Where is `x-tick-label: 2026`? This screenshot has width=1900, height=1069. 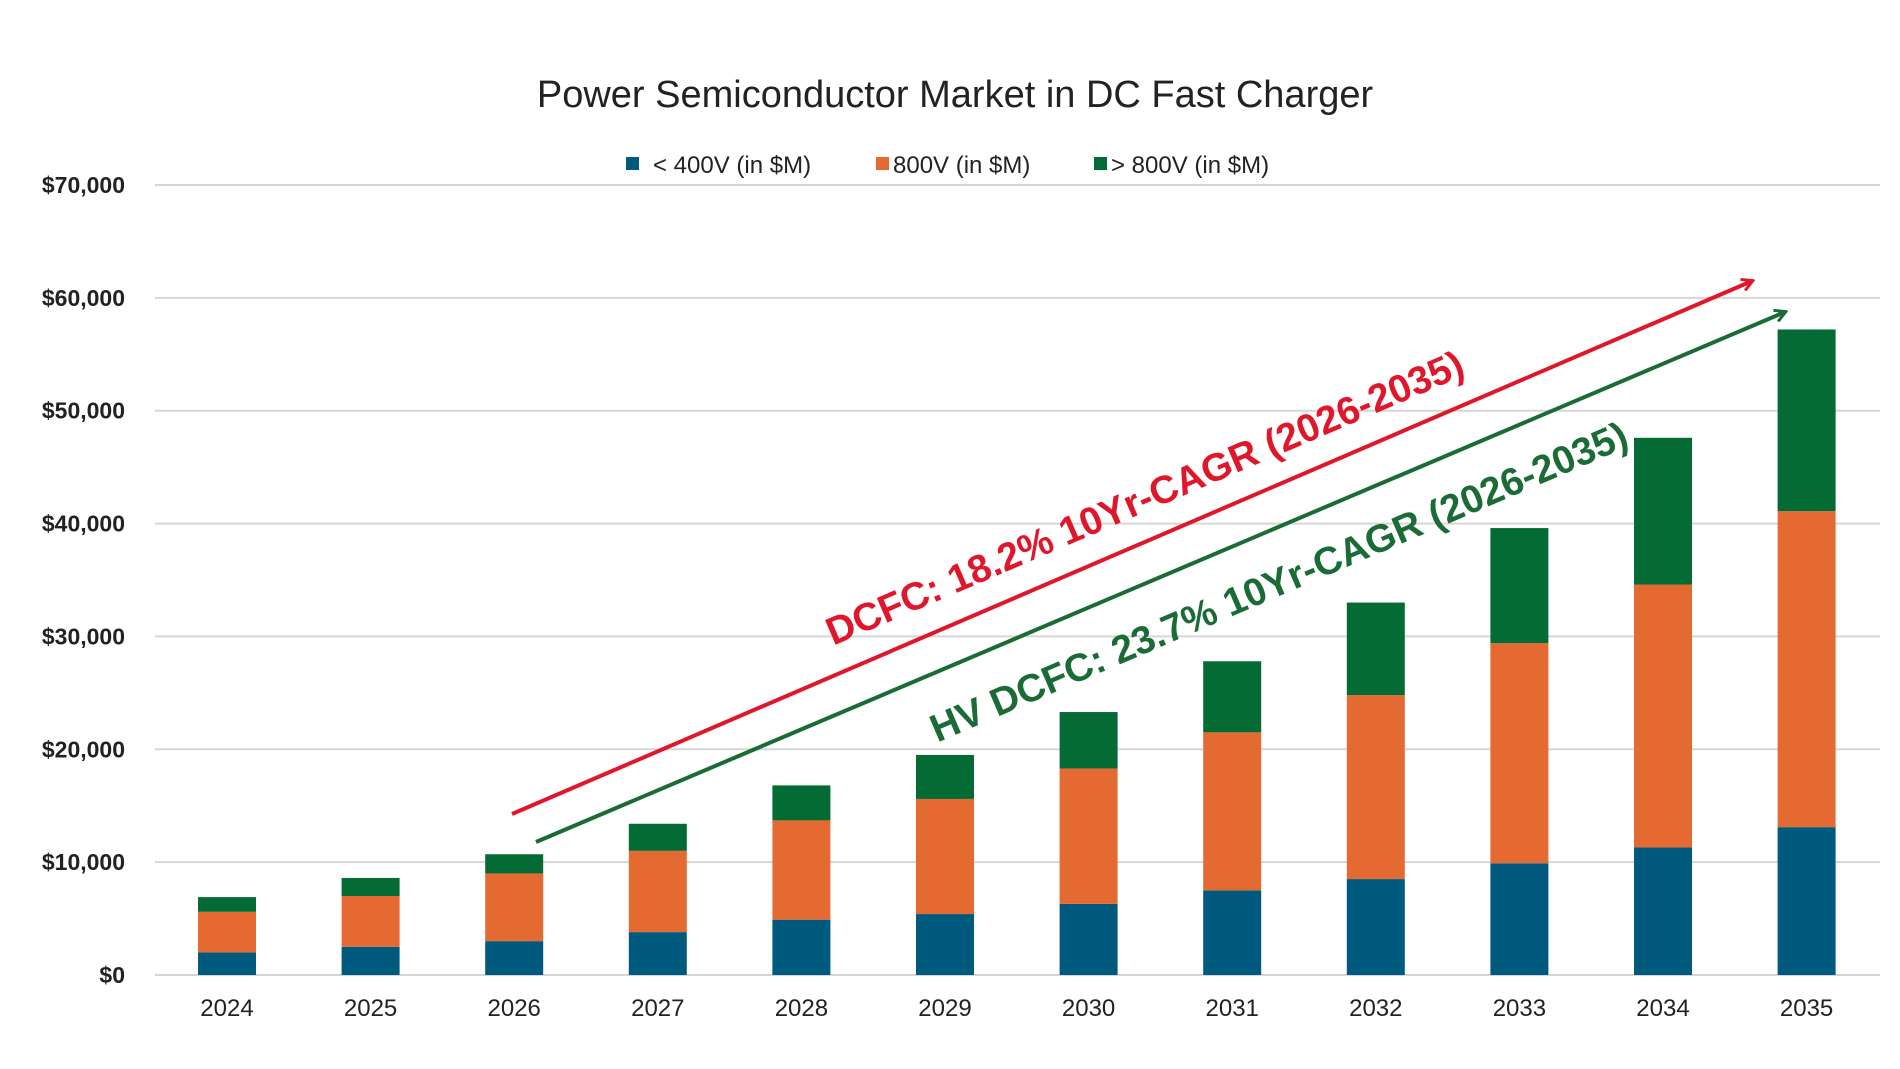
x-tick-label: 2026 is located at coordinates (514, 1008).